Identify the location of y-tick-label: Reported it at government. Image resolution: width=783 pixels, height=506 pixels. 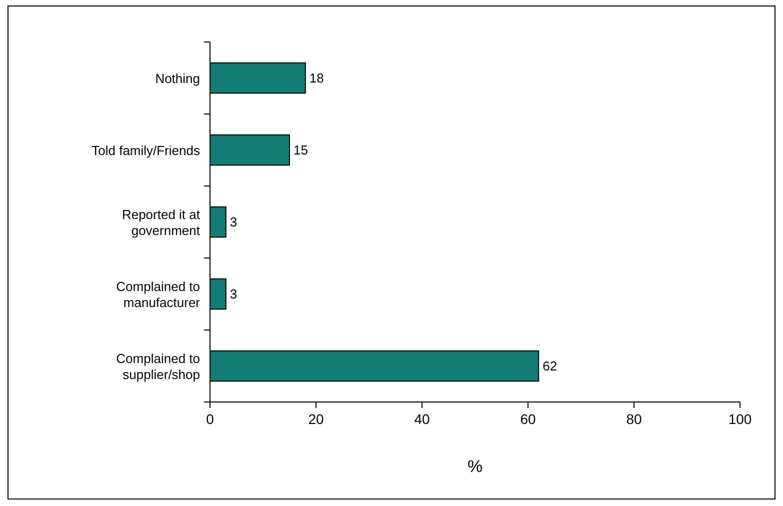
(161, 222).